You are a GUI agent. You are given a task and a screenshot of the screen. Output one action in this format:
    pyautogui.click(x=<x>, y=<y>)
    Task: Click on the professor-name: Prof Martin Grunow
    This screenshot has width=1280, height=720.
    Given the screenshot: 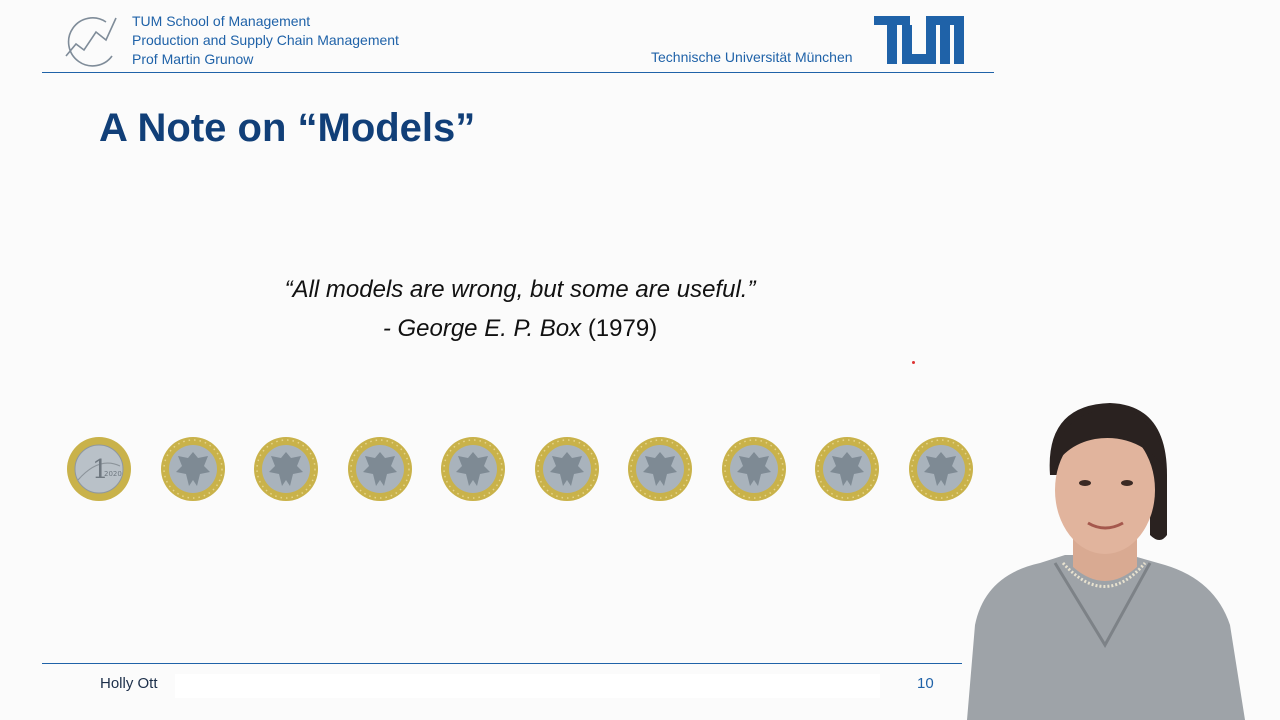 What is the action you would take?
    pyautogui.click(x=193, y=59)
    